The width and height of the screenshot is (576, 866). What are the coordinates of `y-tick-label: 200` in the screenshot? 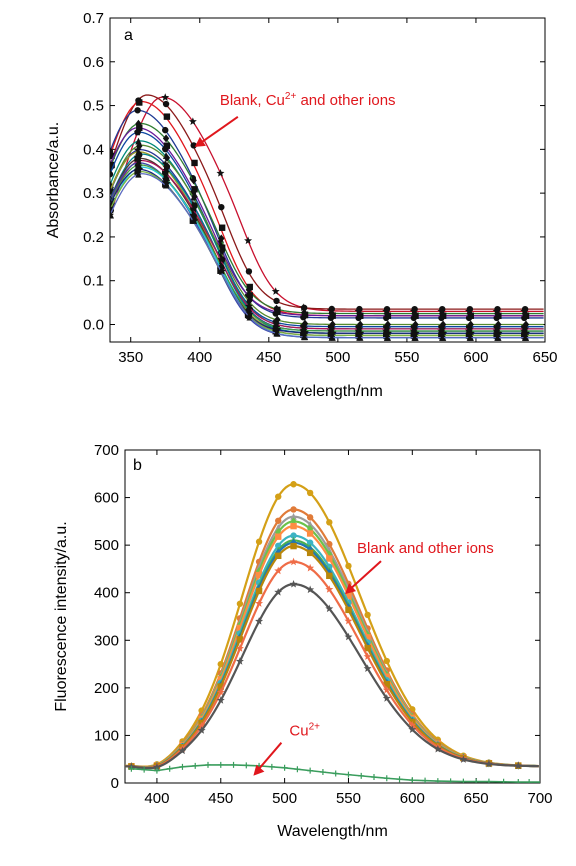 It's located at (106, 688).